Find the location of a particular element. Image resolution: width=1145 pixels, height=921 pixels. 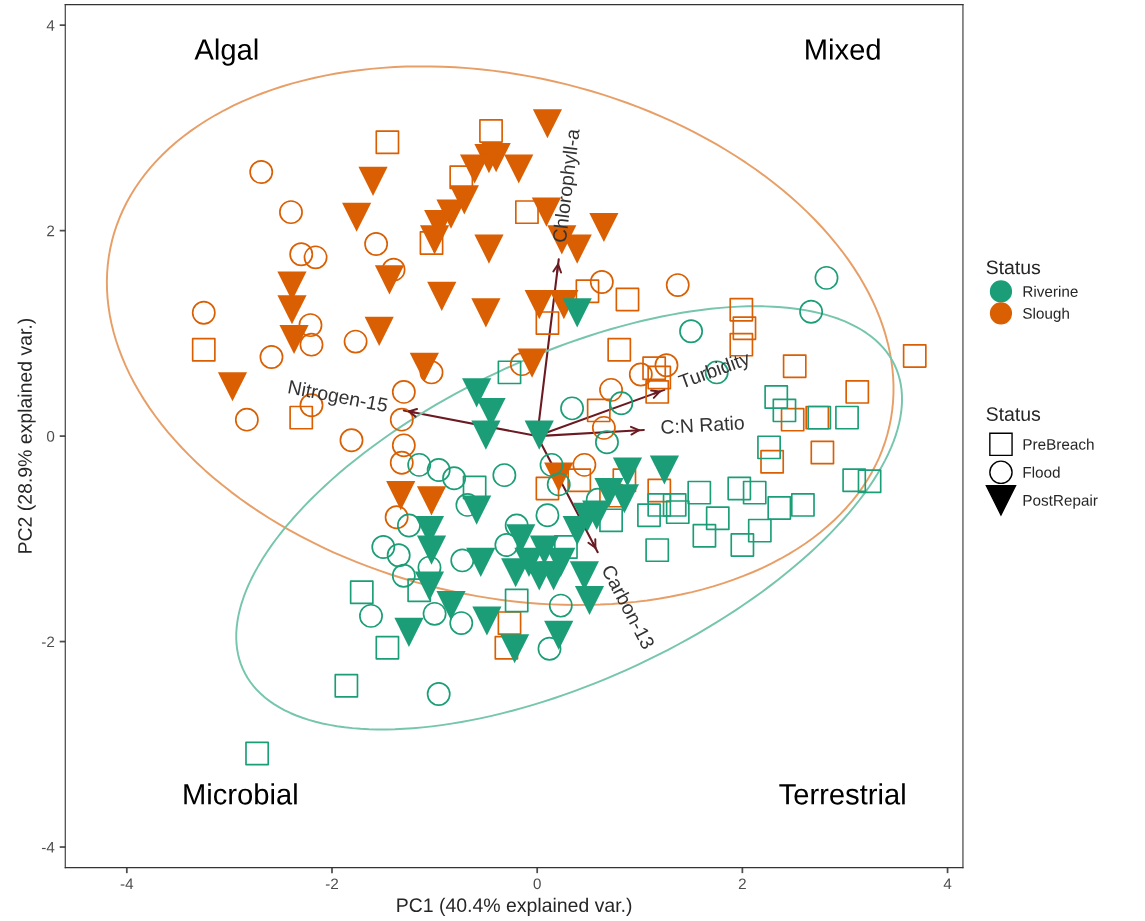

legend-label: PreBreach is located at coordinates (1058, 444).